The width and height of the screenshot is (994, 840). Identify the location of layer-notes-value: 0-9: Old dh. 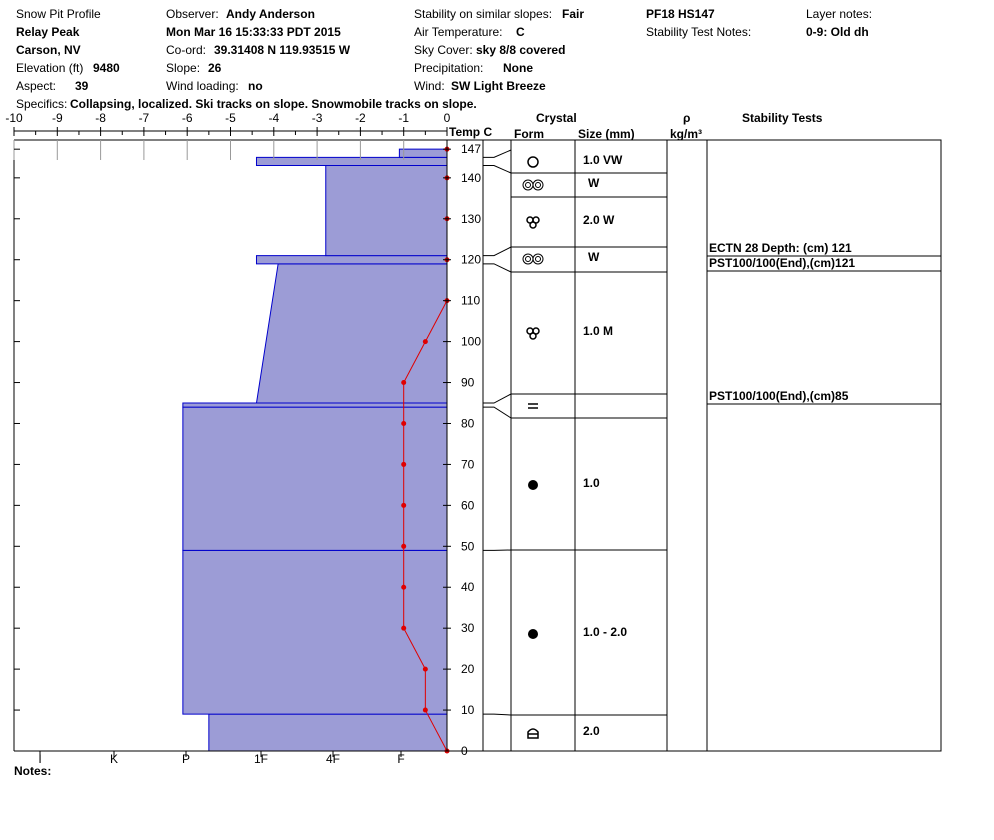
(837, 32).